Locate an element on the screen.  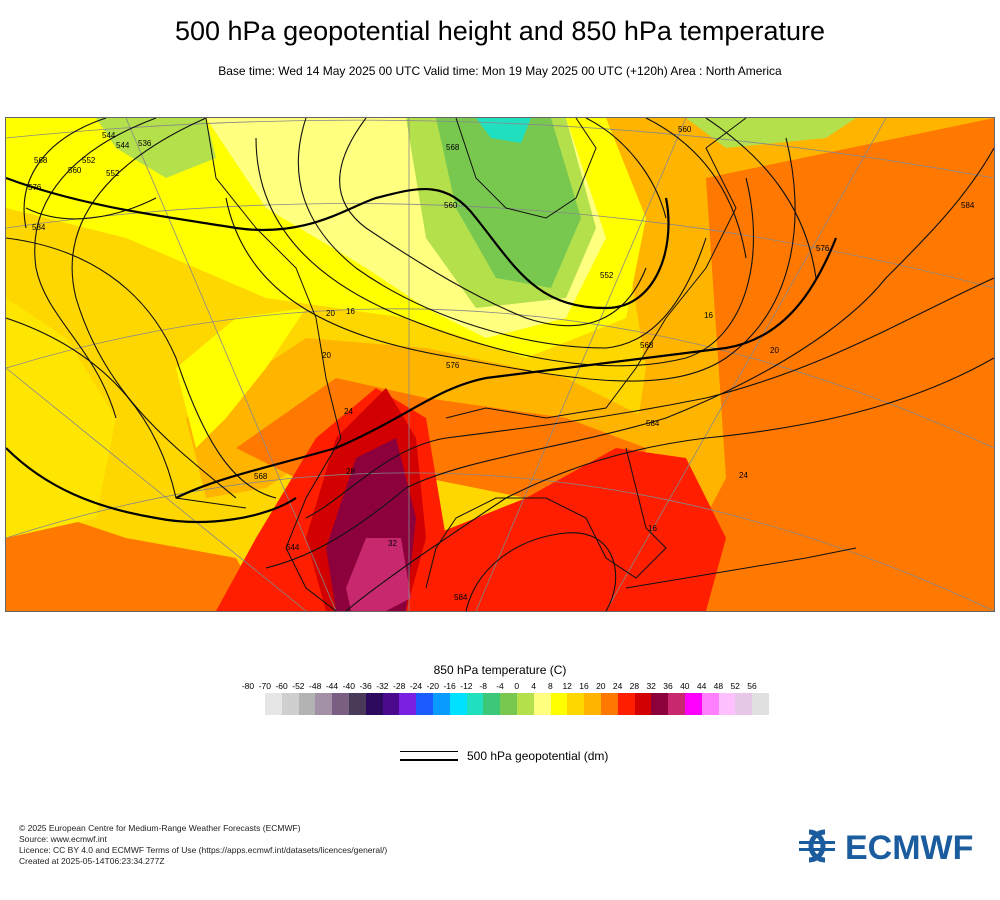
thick-line is located at coordinates (429, 760).